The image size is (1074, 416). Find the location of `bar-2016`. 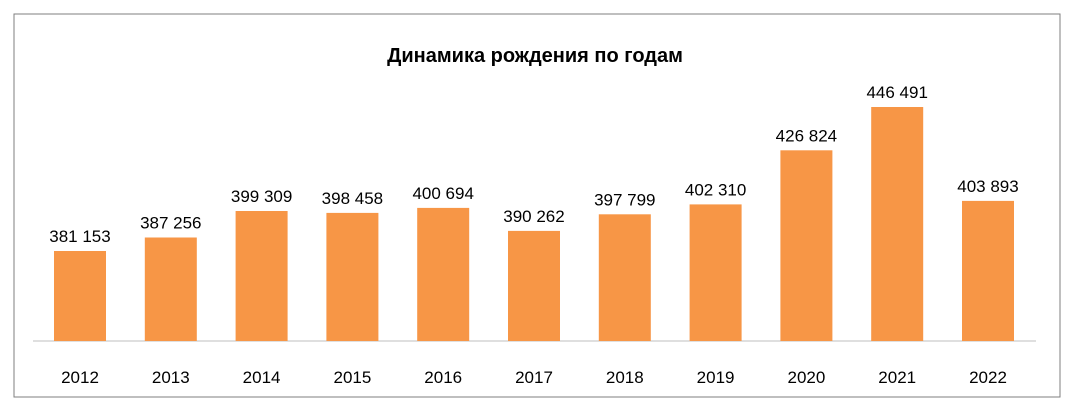

bar-2016 is located at coordinates (443, 274).